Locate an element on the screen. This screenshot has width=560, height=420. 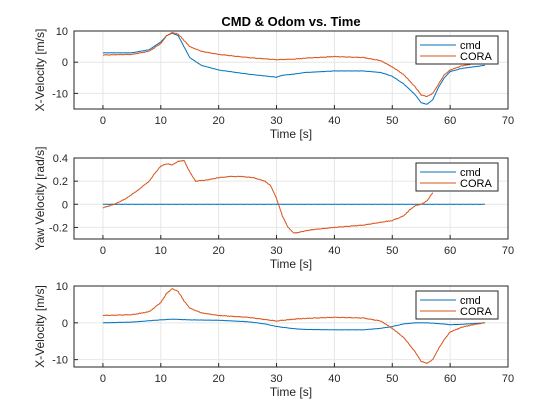
series-line-cmd is located at coordinates (293, 324).